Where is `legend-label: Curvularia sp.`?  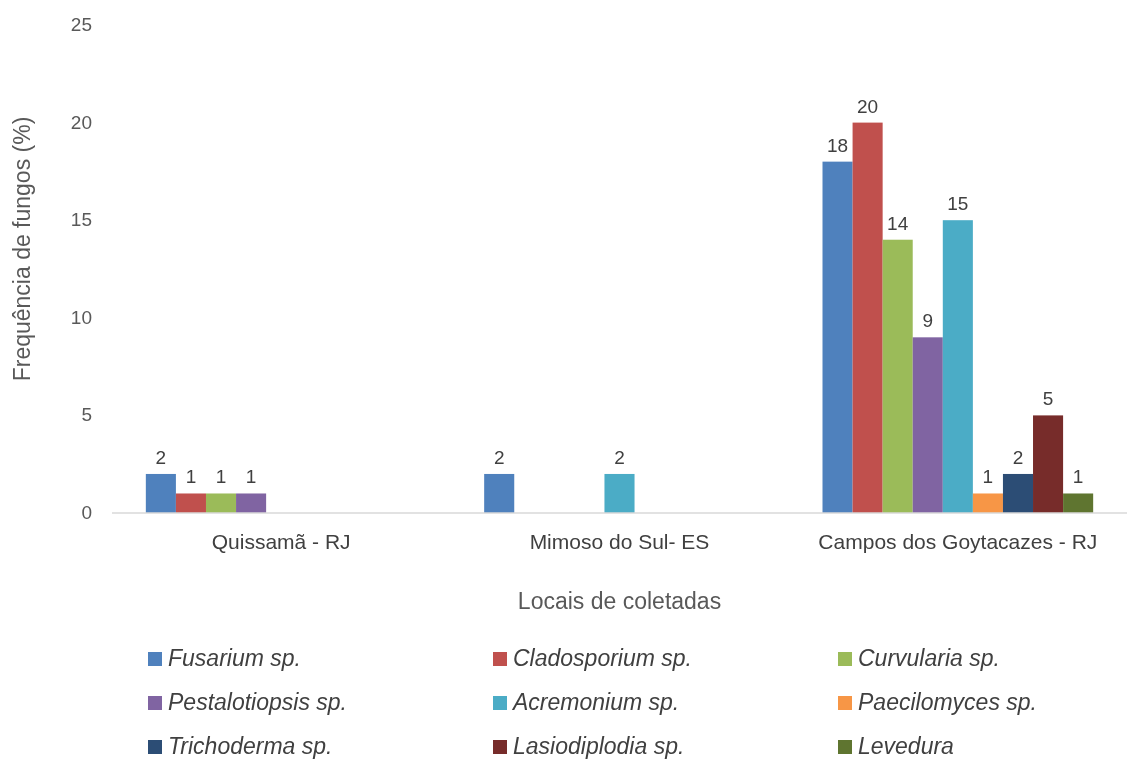 legend-label: Curvularia sp. is located at coordinates (929, 658).